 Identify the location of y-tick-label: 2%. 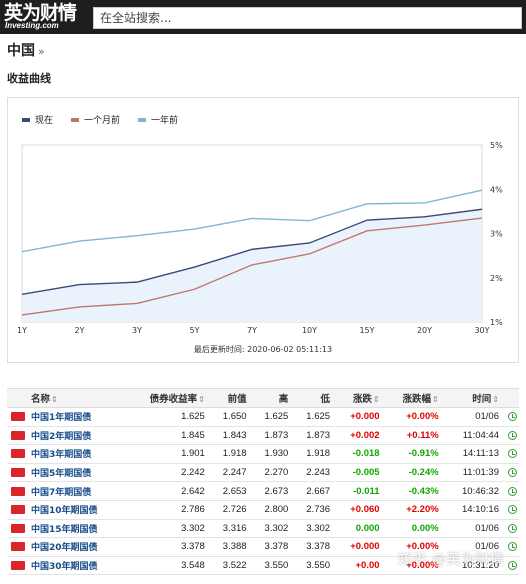
(496, 278).